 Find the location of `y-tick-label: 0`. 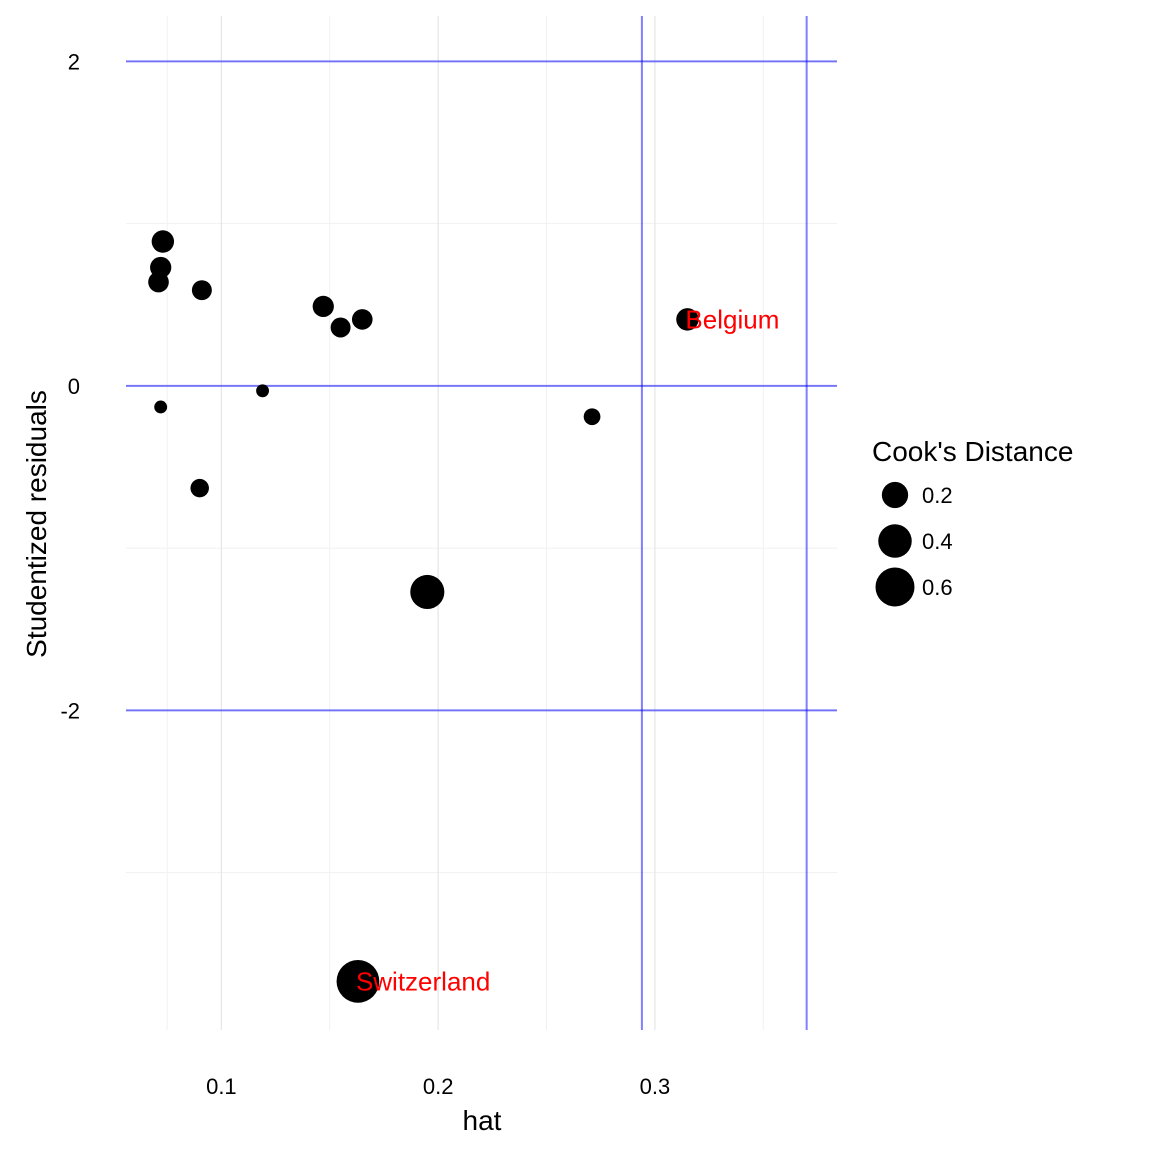

y-tick-label: 0 is located at coordinates (74, 386).